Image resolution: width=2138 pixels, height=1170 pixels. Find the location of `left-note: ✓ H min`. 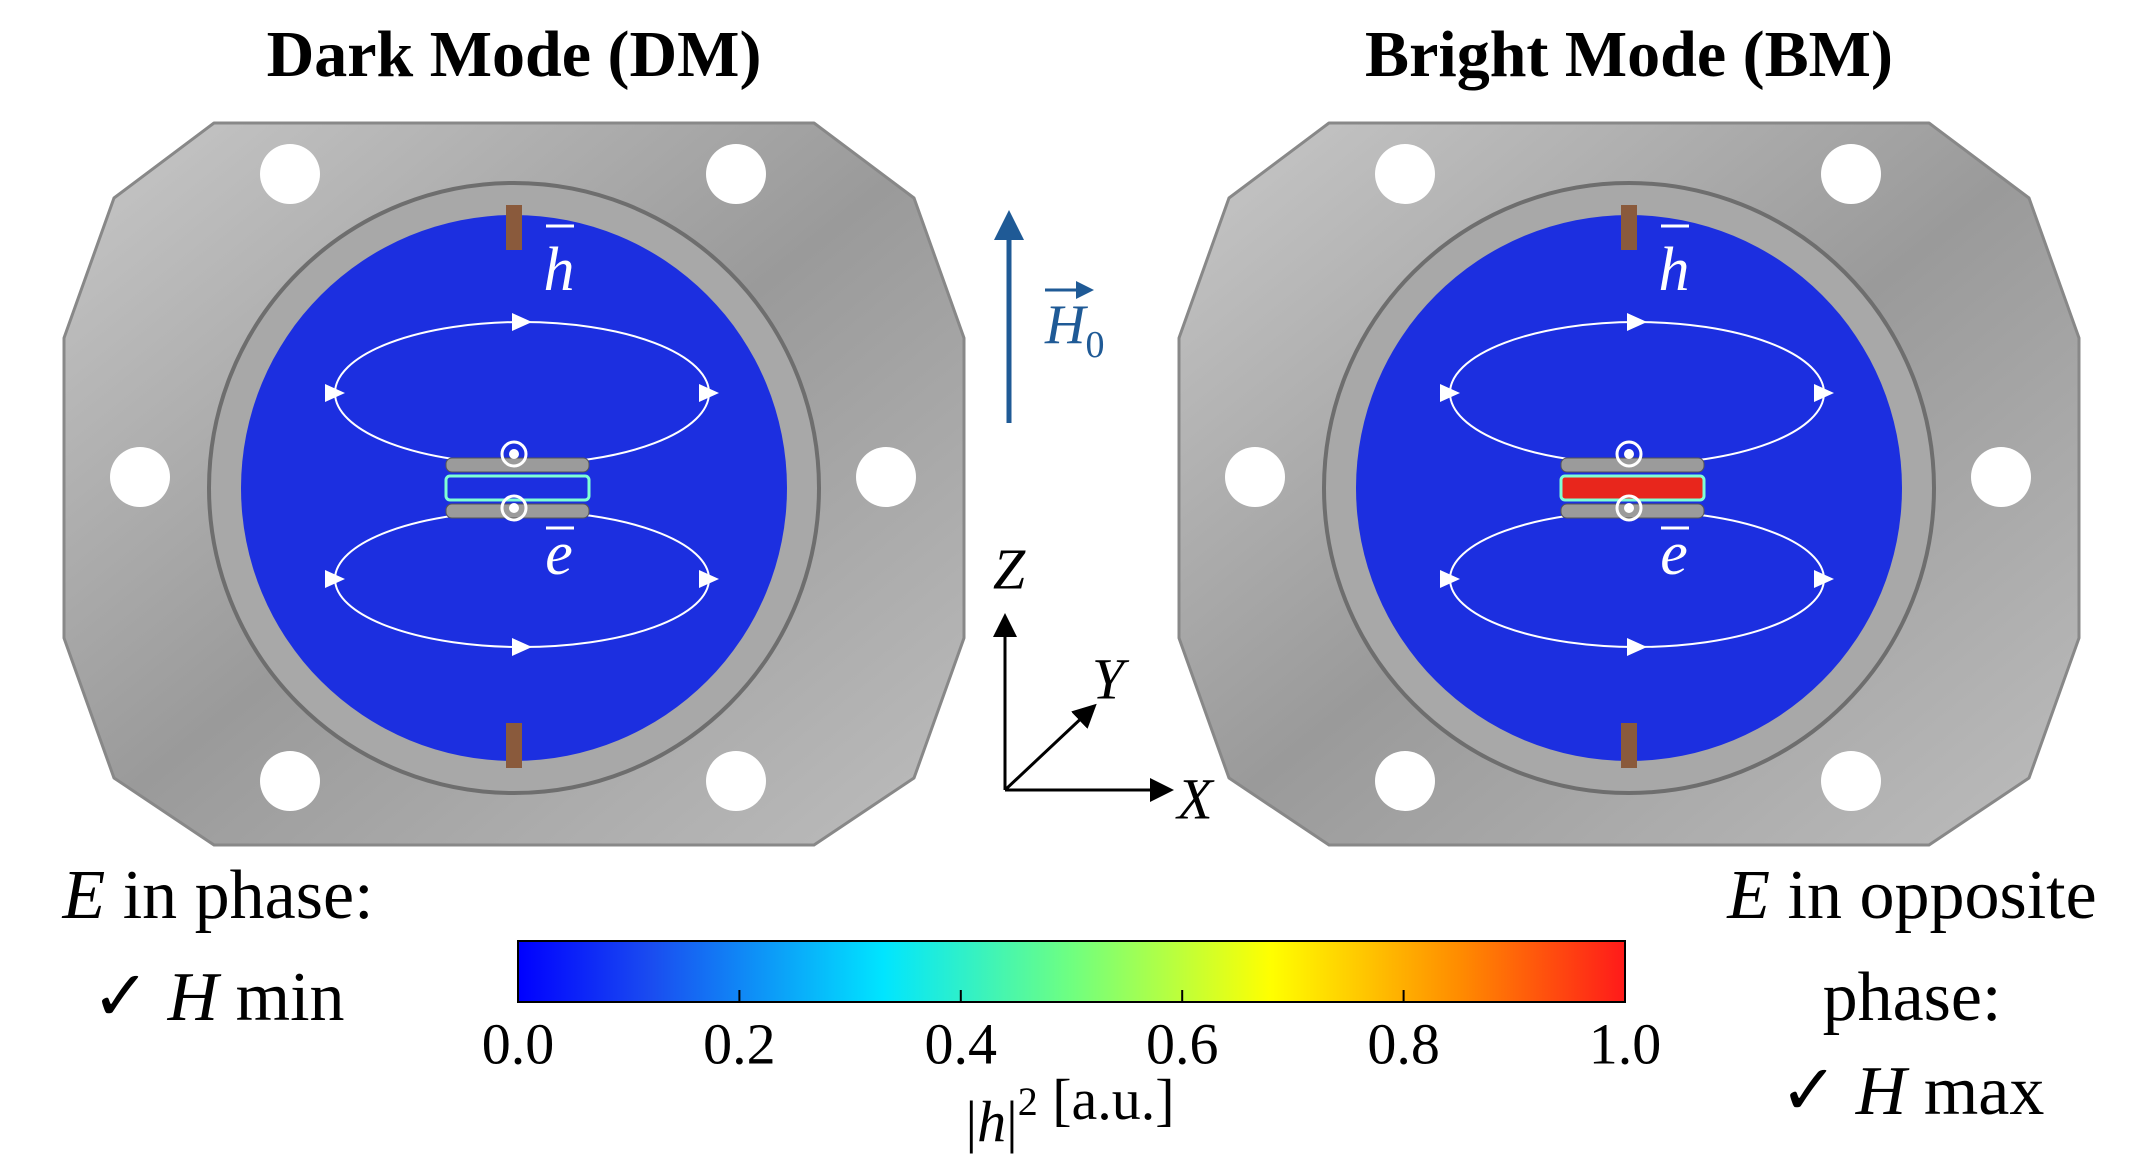

left-note: ✓ H min is located at coordinates (217, 997).